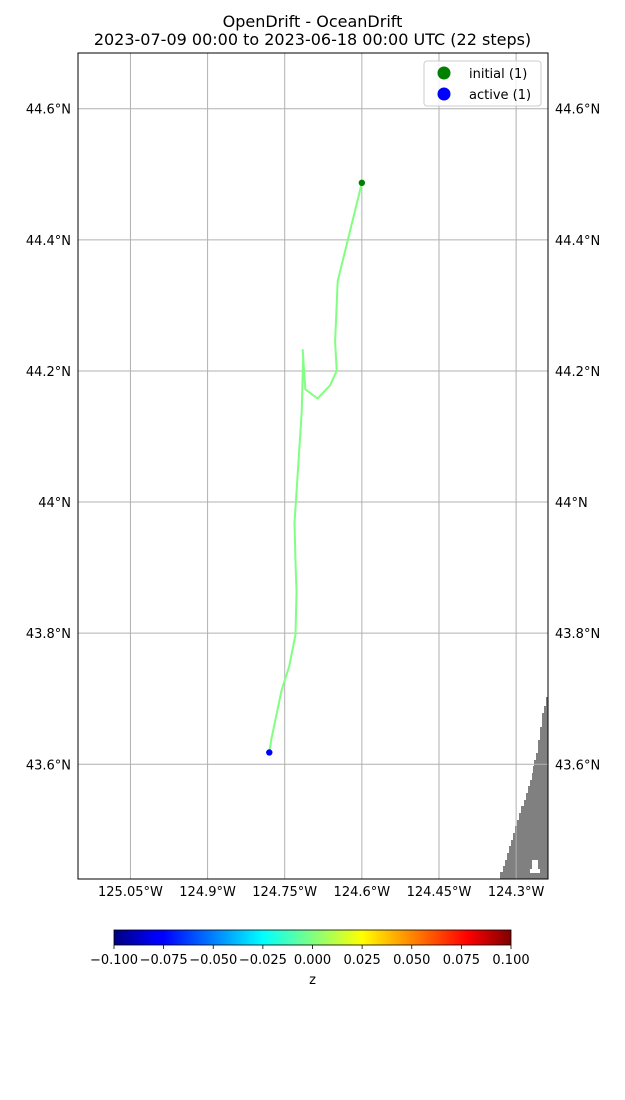  Describe the element at coordinates (48, 372) in the screenshot. I see `y-tick-label-left: 44.2°N` at that location.